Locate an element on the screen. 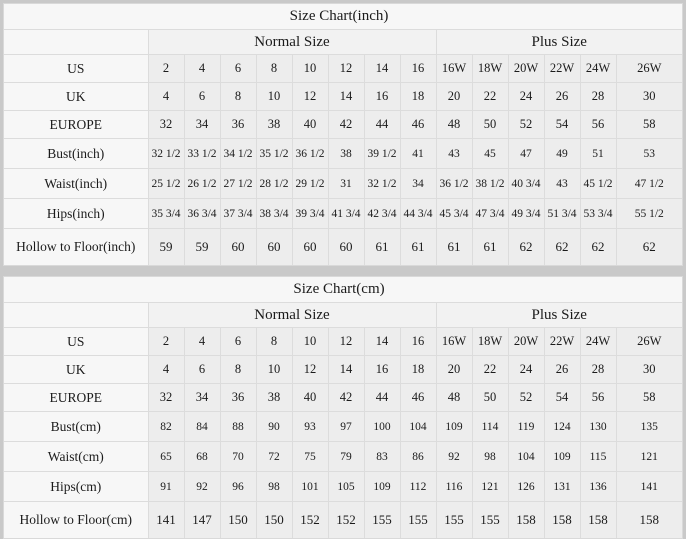 This screenshot has height=539, width=686. cell-value: 29 1/2 is located at coordinates (310, 183).